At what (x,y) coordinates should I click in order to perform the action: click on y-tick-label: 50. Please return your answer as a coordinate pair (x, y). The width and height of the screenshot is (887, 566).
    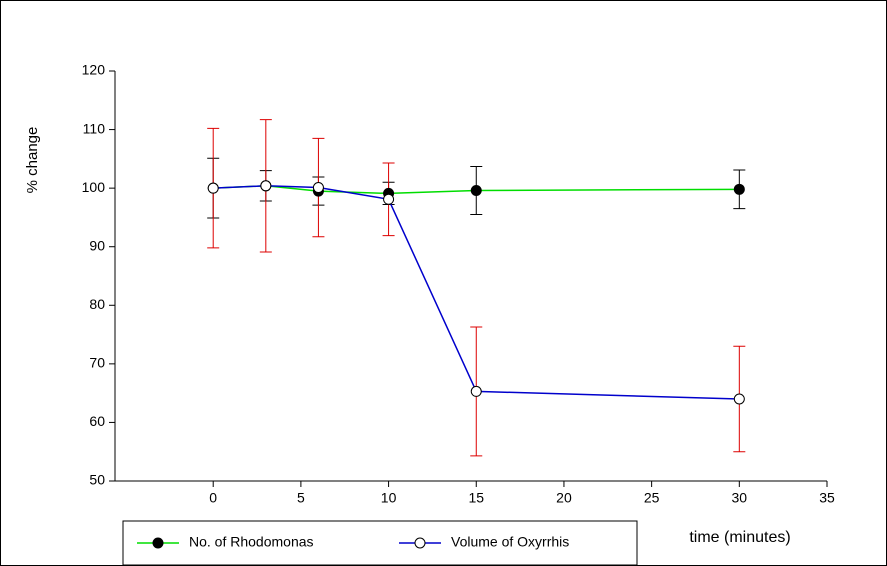
    Looking at the image, I should click on (97, 480).